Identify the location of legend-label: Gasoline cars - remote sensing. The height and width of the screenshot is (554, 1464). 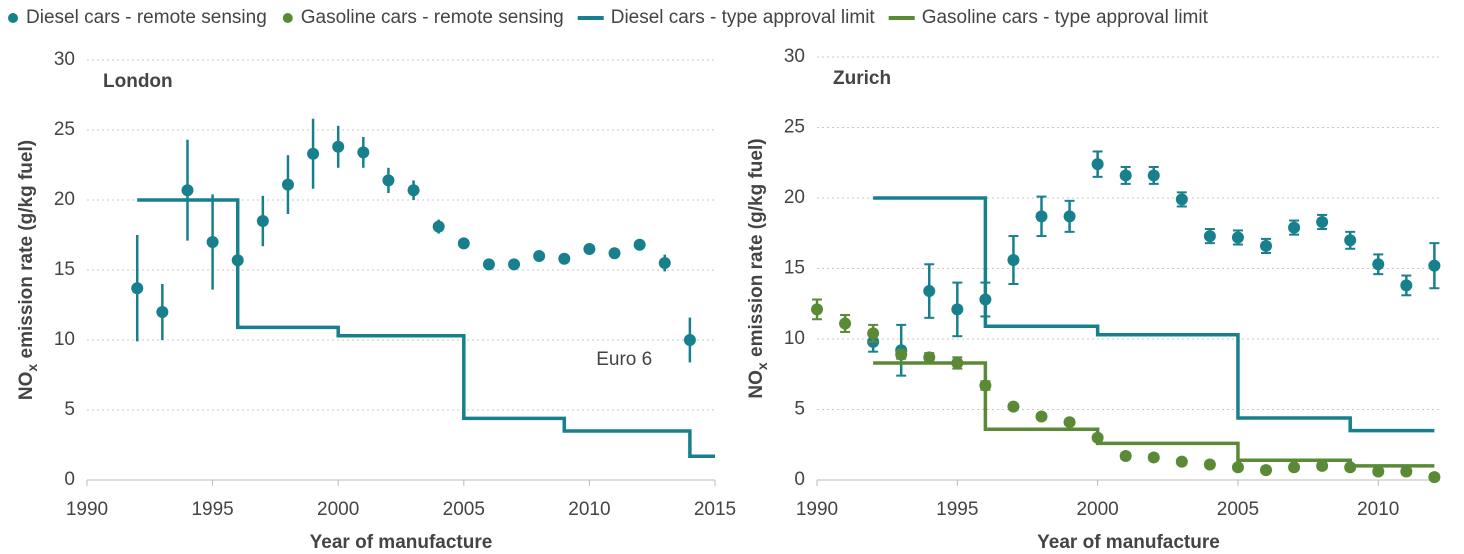
(432, 17).